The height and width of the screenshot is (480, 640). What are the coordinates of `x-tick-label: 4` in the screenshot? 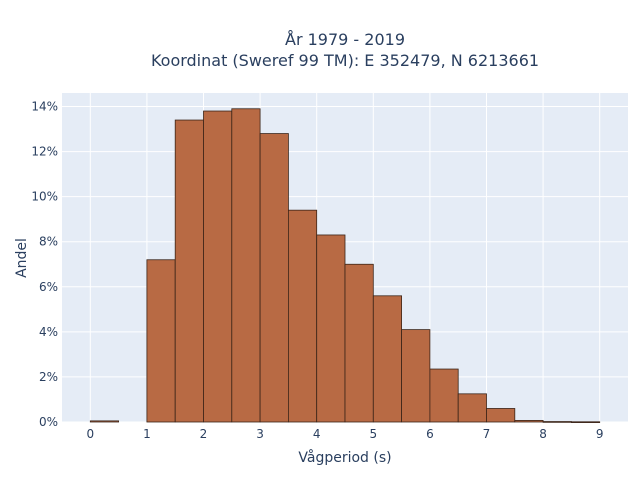 It's located at (317, 434).